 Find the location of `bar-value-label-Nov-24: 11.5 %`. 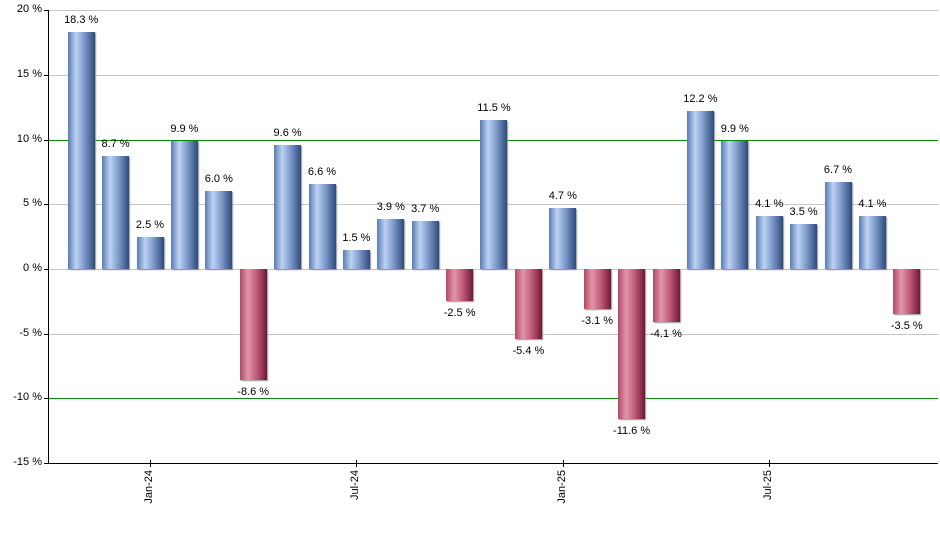

bar-value-label-Nov-24: 11.5 % is located at coordinates (494, 108).